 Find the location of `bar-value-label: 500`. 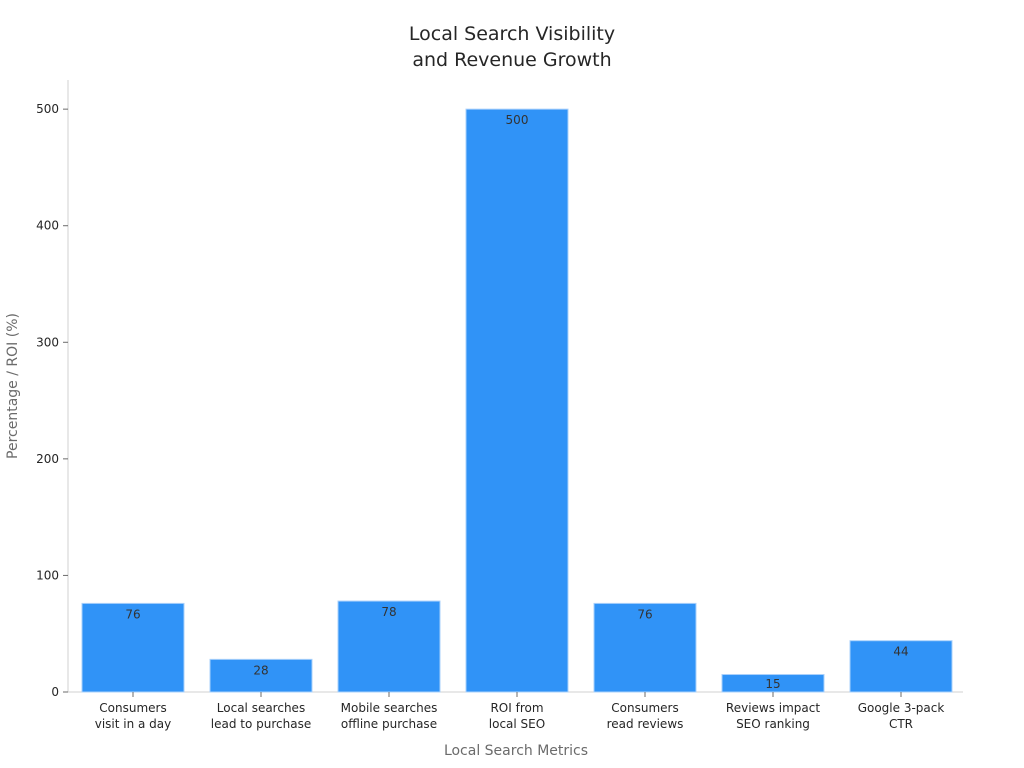

bar-value-label: 500 is located at coordinates (517, 120).